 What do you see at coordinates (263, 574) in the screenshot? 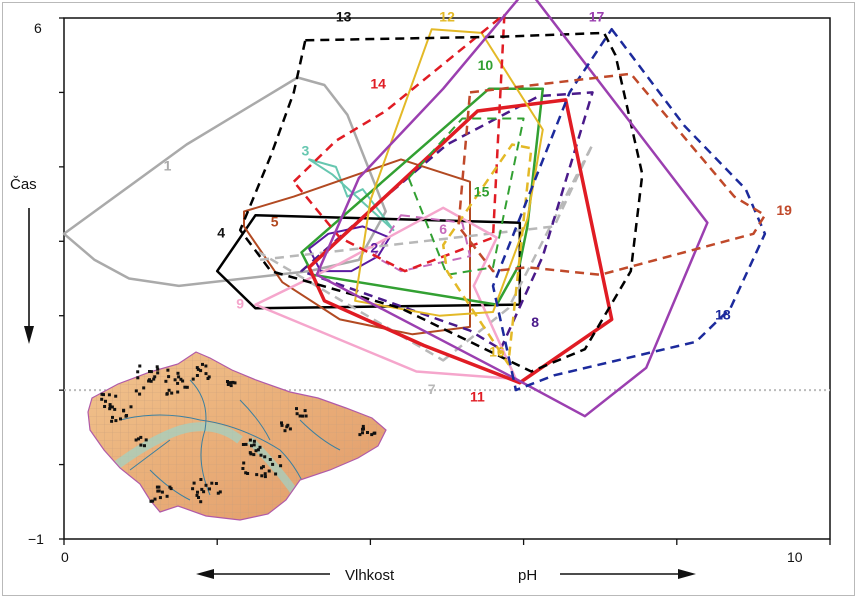
I see `x-axis-arrow-left` at bounding box center [263, 574].